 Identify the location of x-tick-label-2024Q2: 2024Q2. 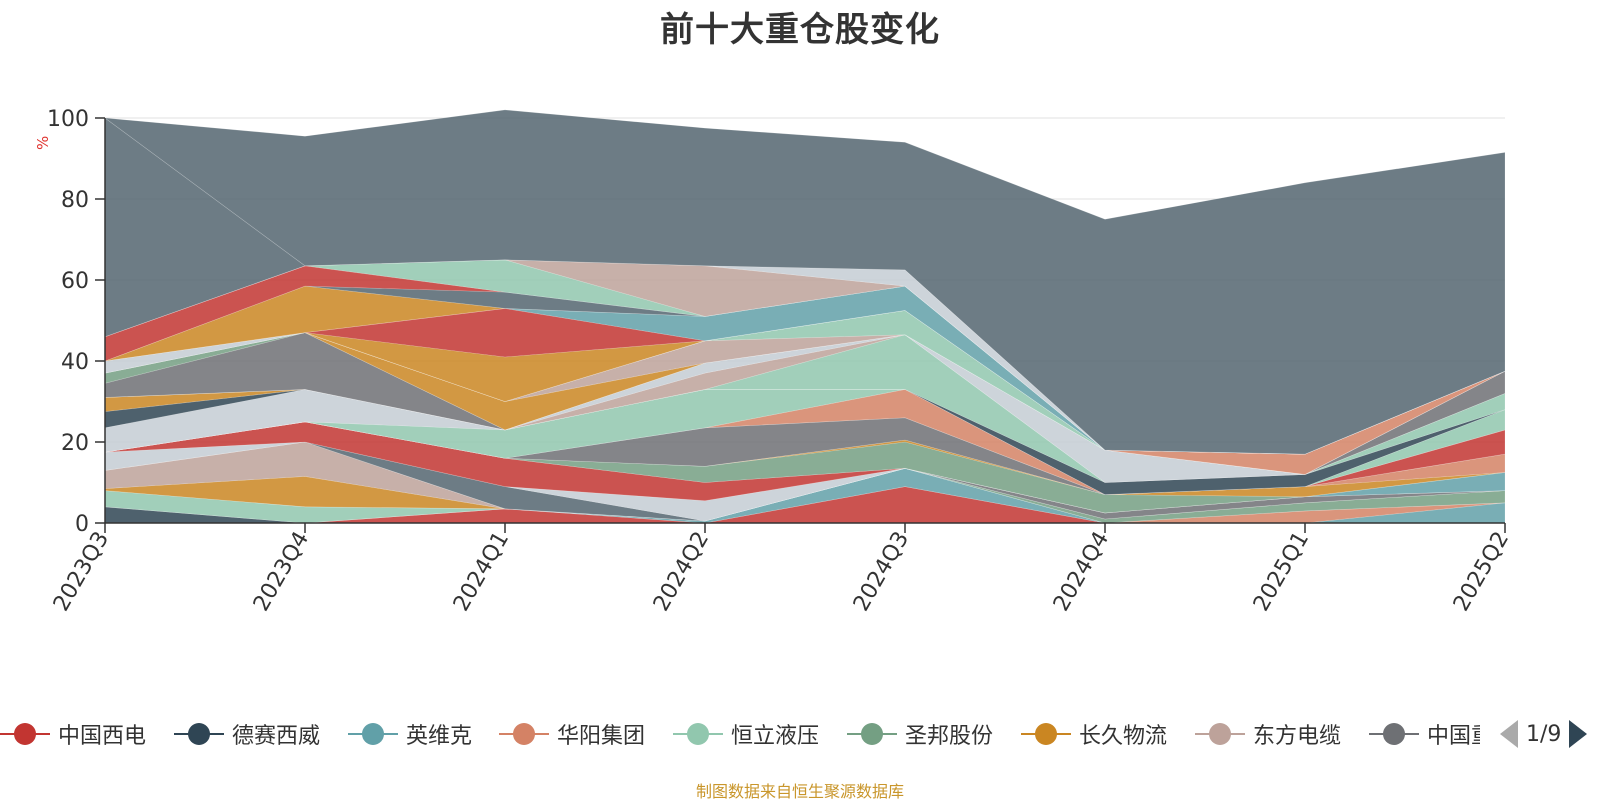
(681, 572).